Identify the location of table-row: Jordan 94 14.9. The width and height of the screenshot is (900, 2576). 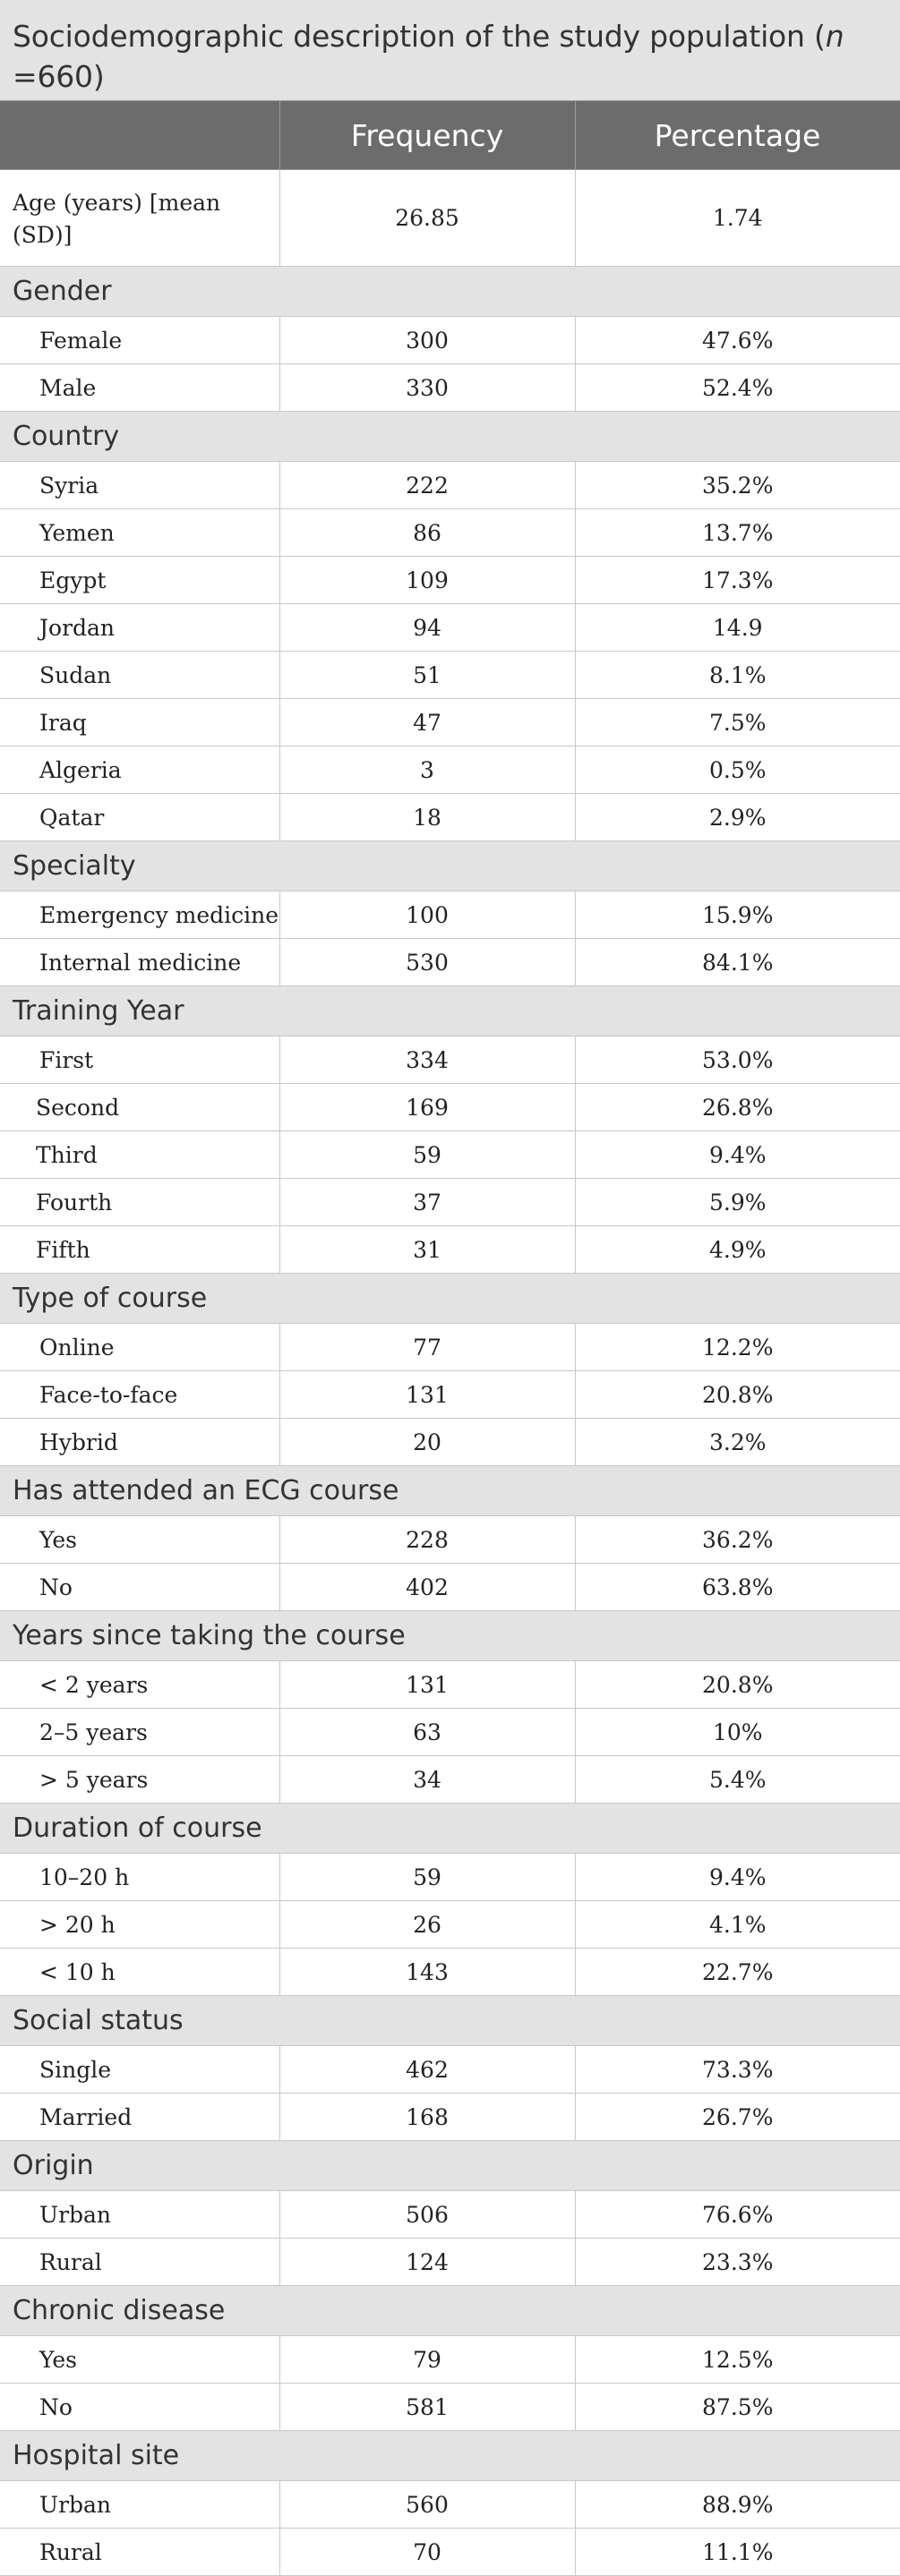
(450, 627).